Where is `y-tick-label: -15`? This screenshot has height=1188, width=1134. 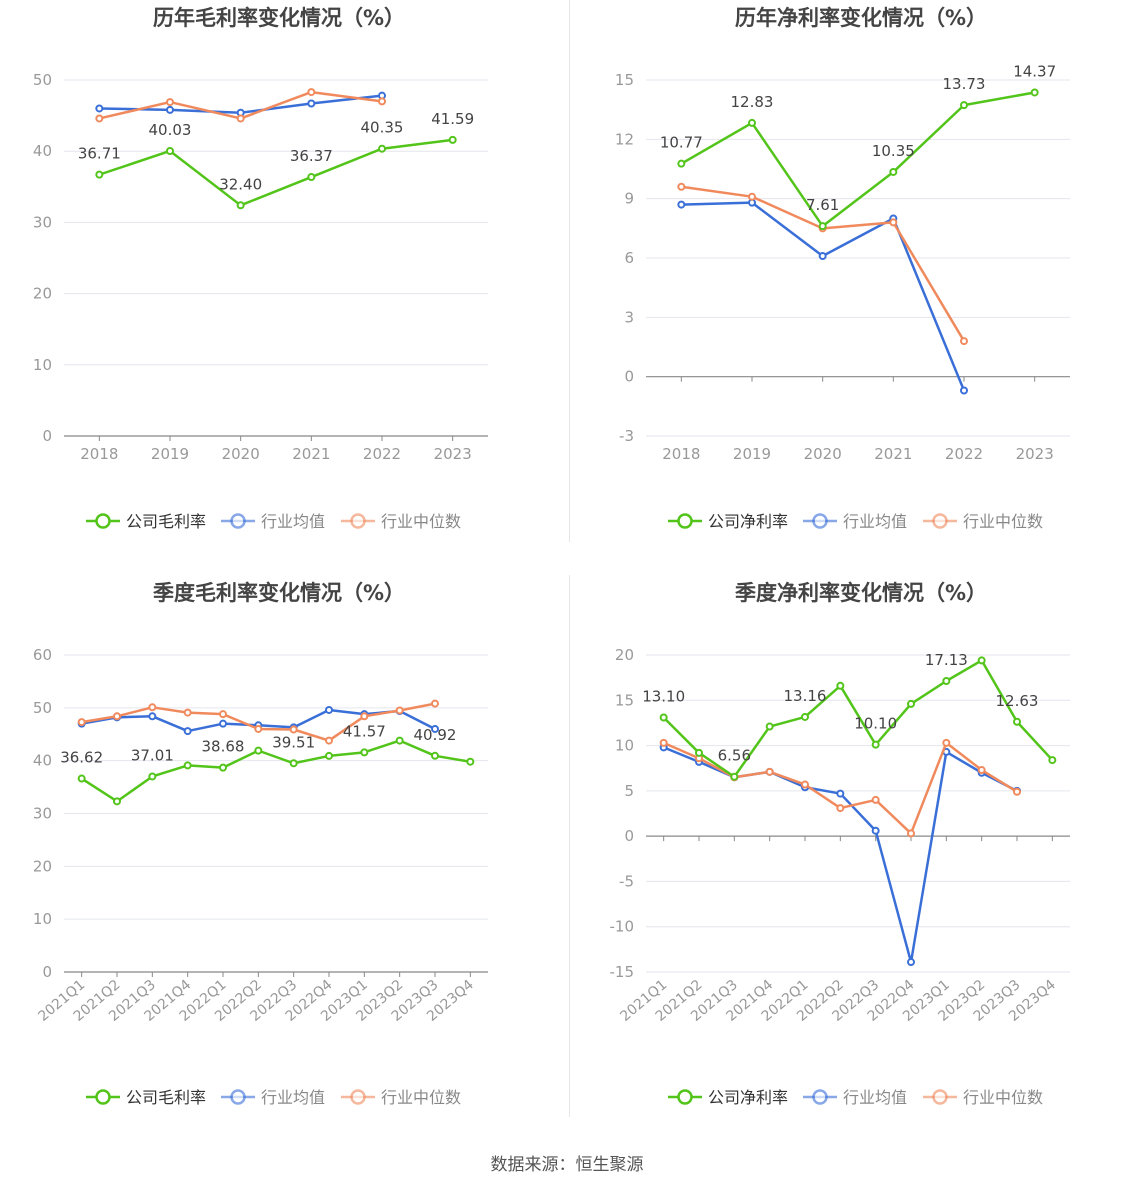 y-tick-label: -15 is located at coordinates (622, 972).